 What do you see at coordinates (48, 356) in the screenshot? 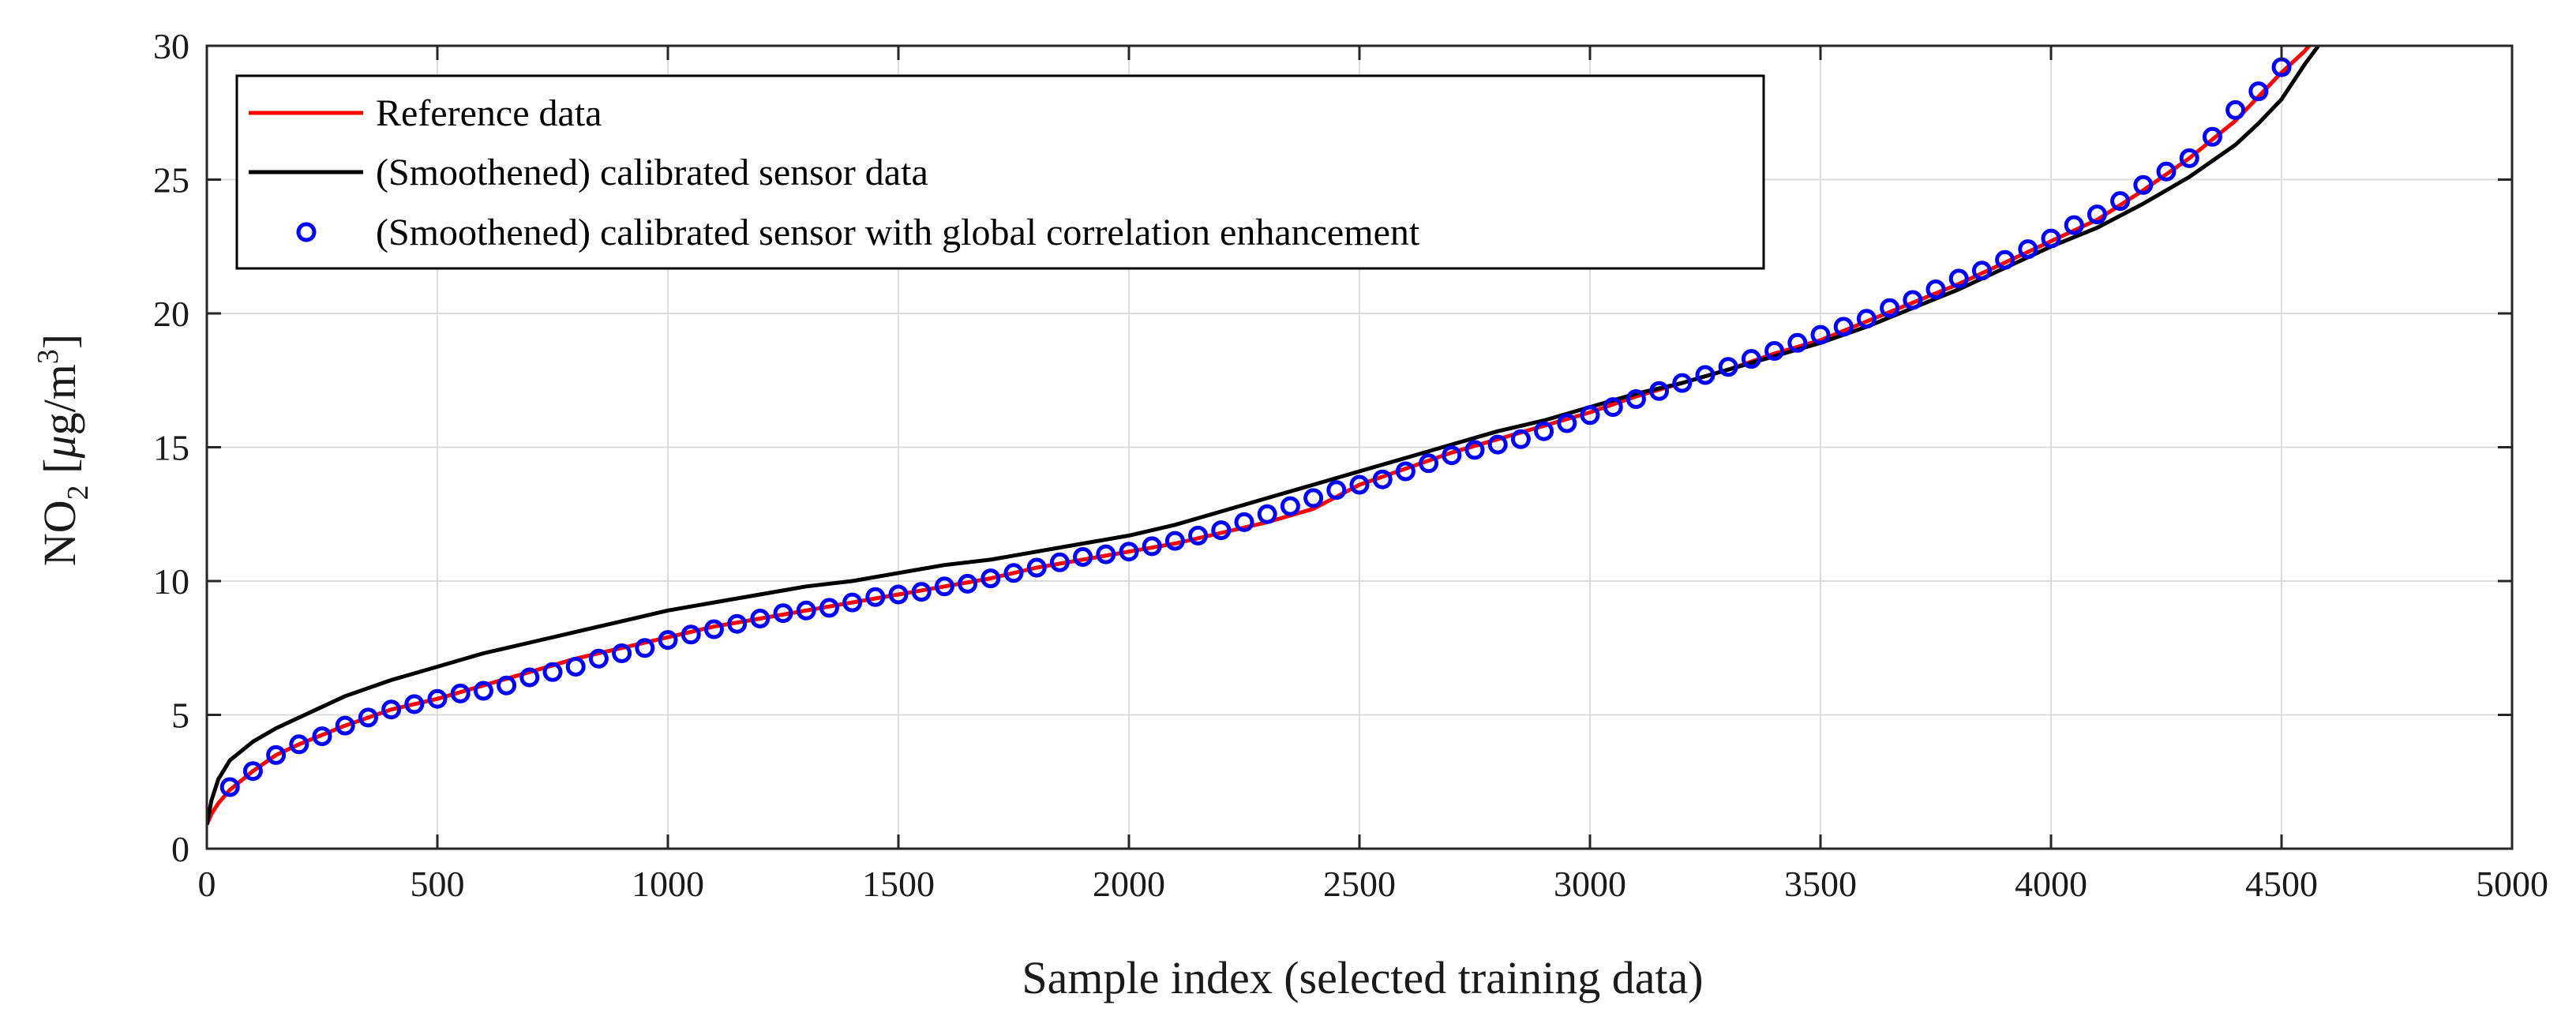
I see `y-axis-title-superscript: 3` at bounding box center [48, 356].